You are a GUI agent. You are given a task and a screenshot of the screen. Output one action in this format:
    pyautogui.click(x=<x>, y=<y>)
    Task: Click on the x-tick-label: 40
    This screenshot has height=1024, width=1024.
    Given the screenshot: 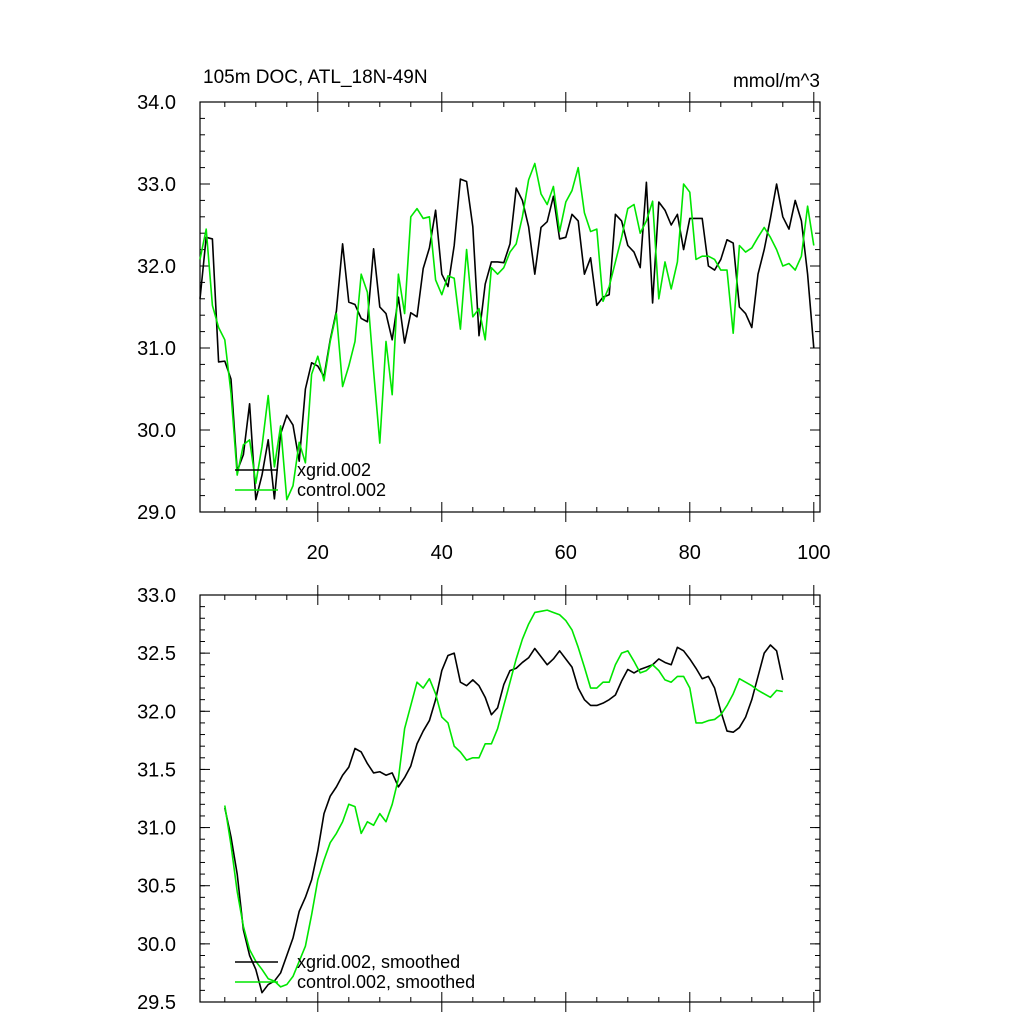 What is the action you would take?
    pyautogui.click(x=442, y=553)
    